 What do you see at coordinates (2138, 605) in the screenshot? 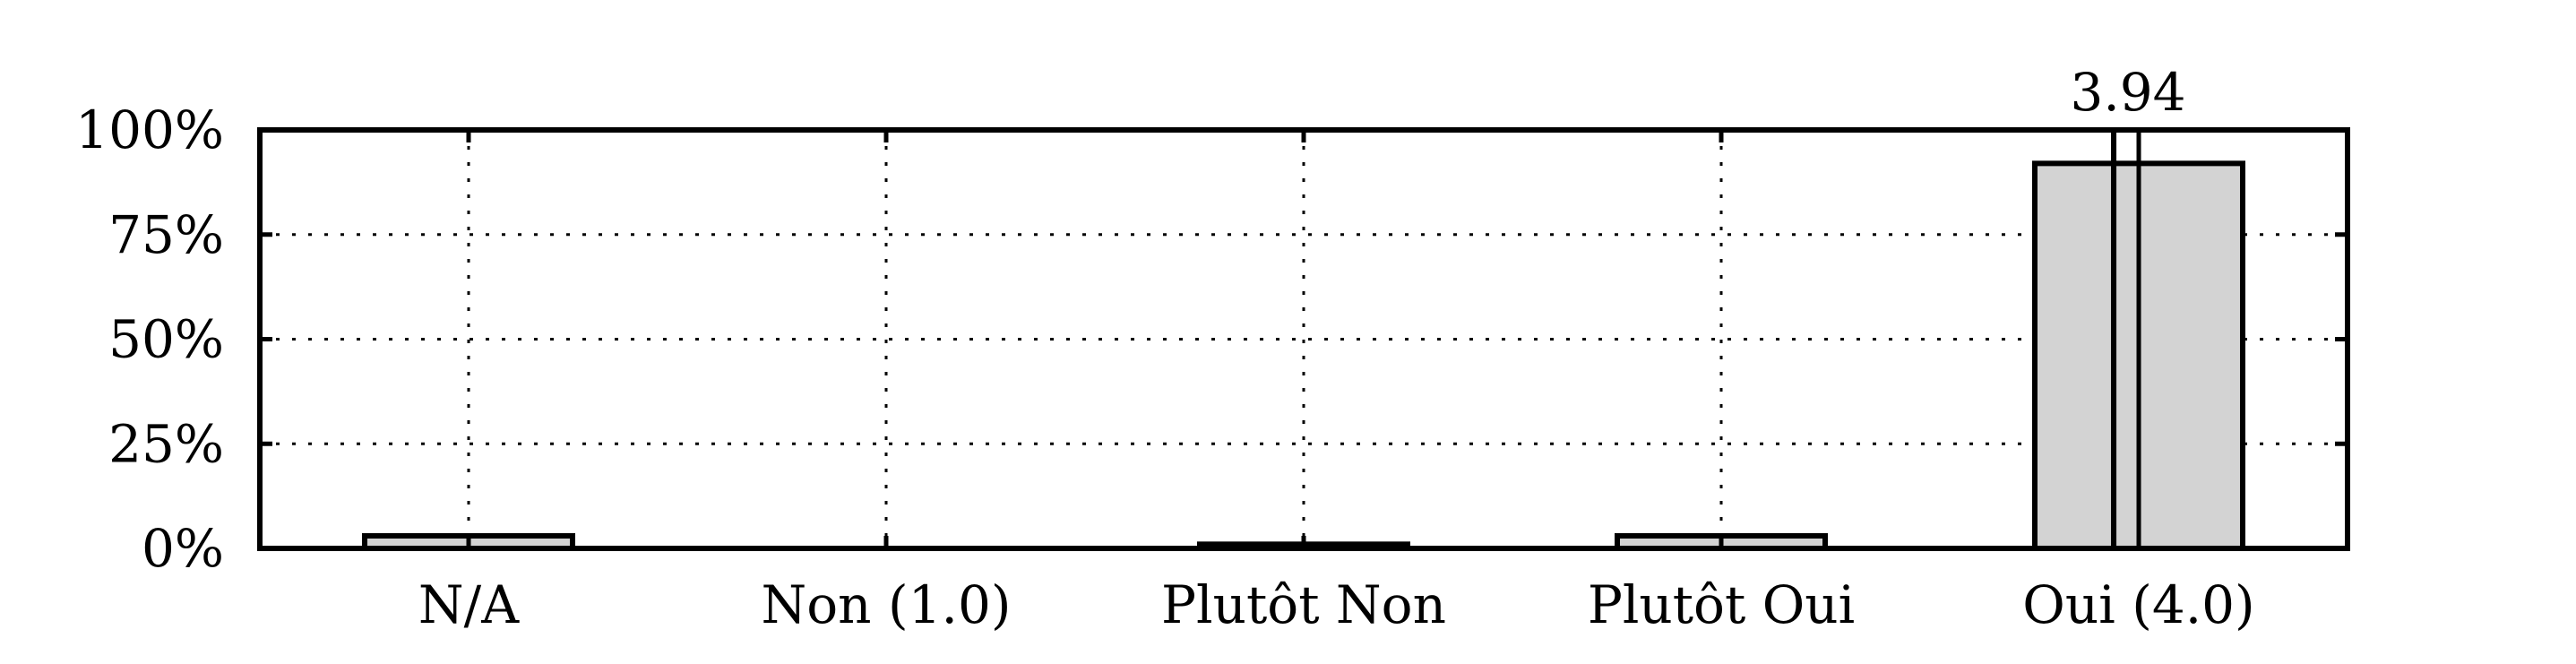
I see `x-tick-label: Oui (4.0)` at bounding box center [2138, 605].